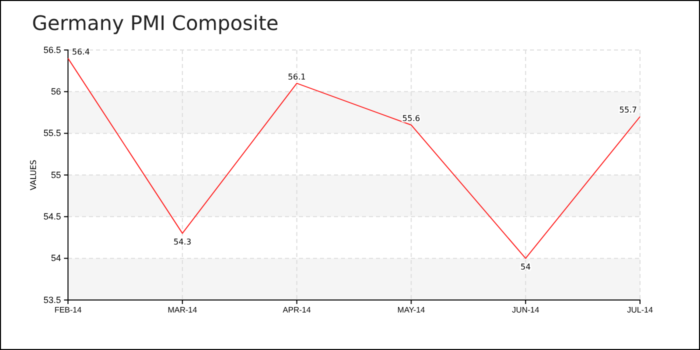 The width and height of the screenshot is (700, 350). I want to click on y-tick-label: 54, so click(55, 258).